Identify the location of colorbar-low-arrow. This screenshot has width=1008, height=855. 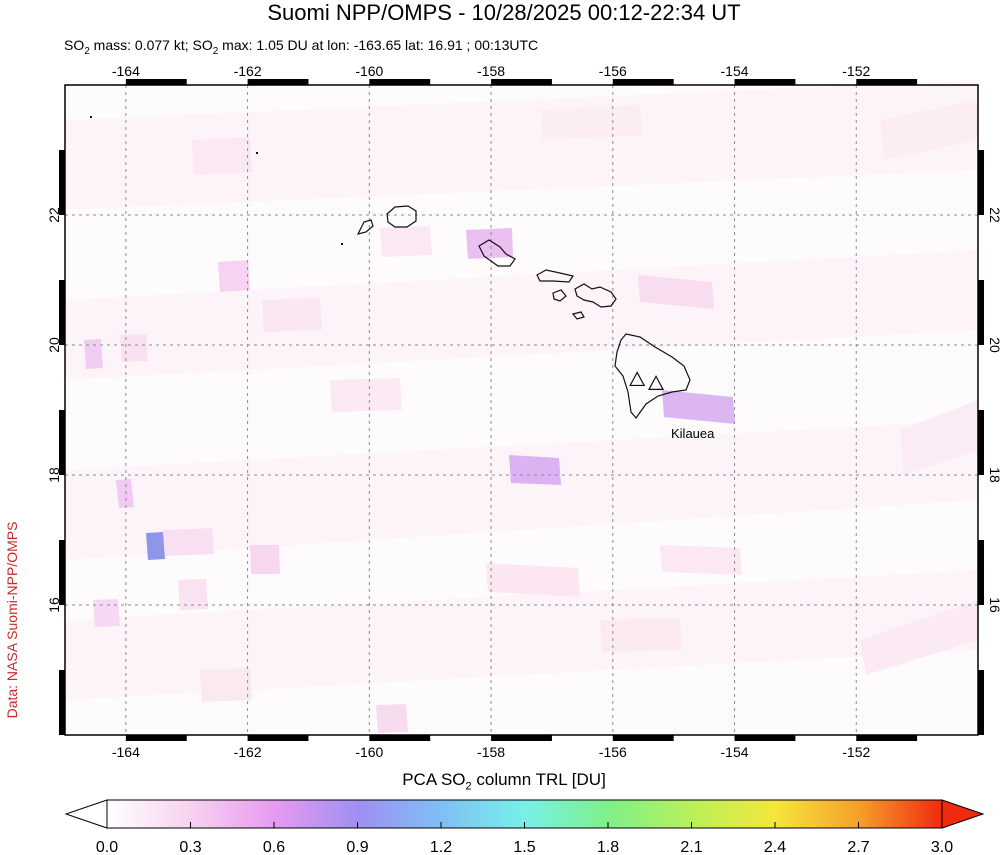
(86, 814).